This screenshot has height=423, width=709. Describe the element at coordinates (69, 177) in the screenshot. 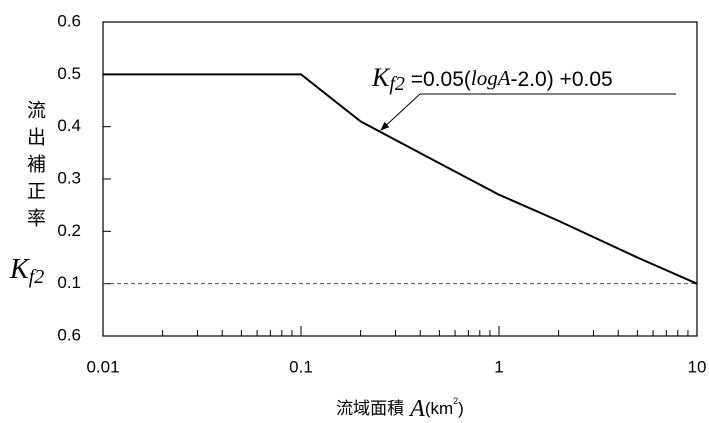

I see `y-tick-label: 0.3` at that location.